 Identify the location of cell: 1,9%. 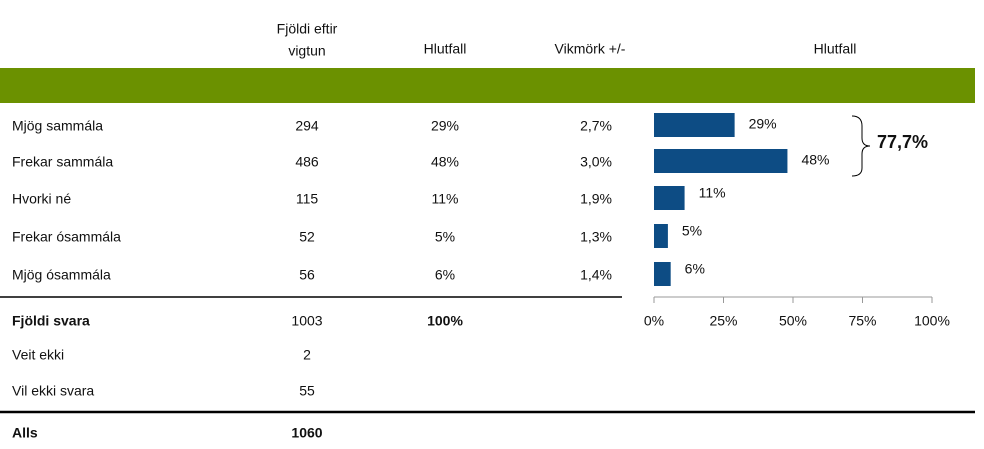
(596, 199).